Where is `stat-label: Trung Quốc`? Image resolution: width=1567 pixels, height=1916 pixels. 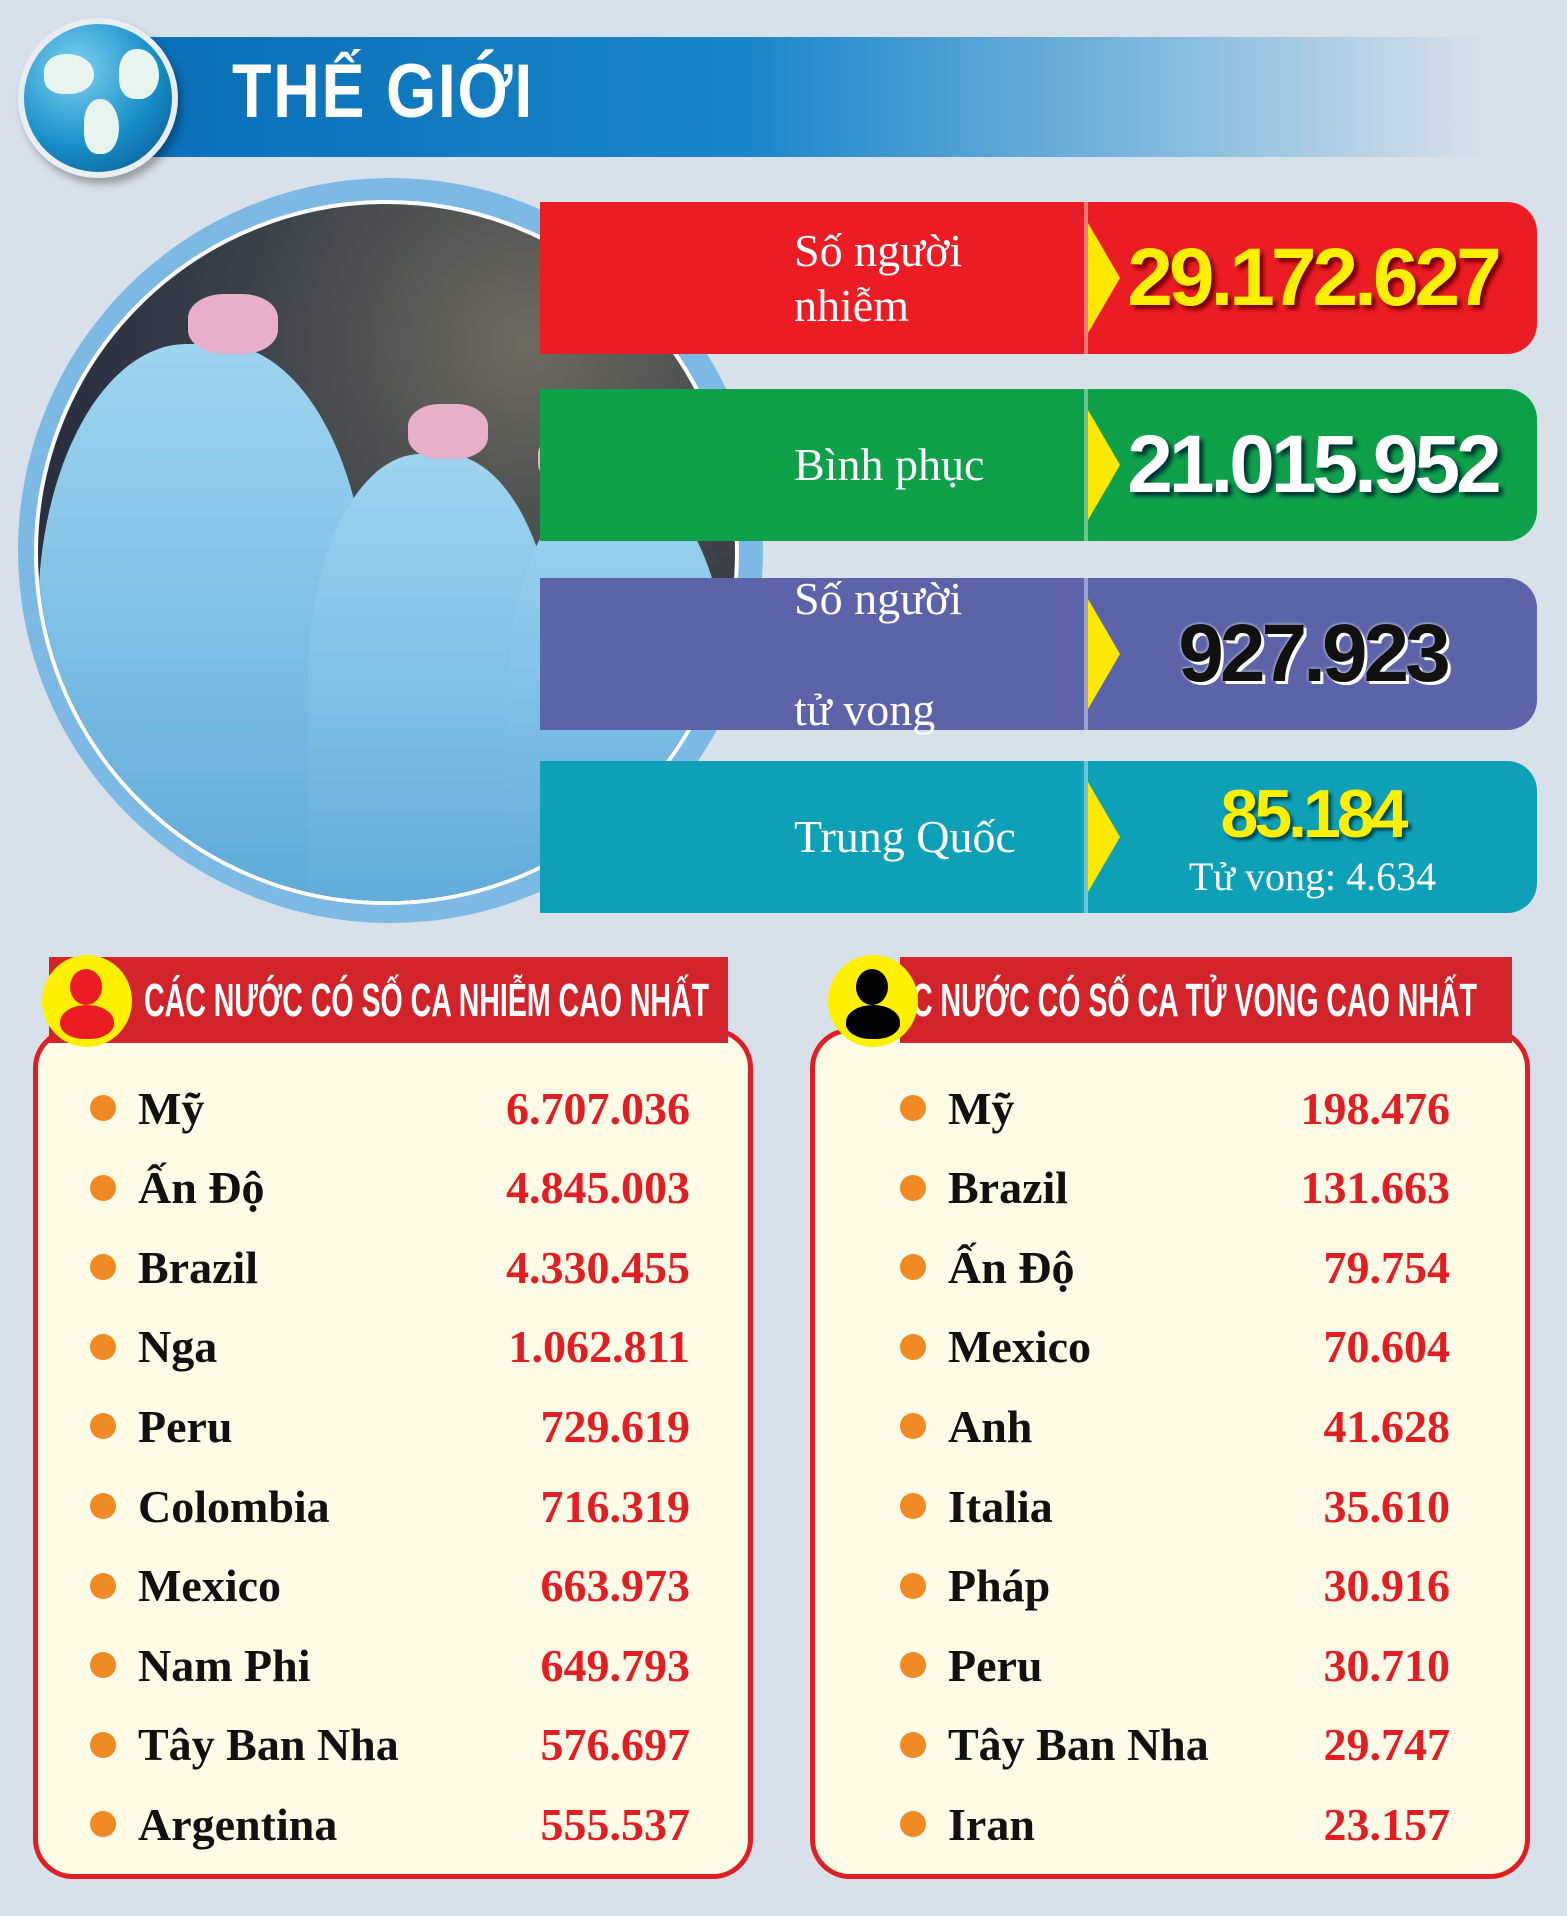
stat-label: Trung Quốc is located at coordinates (905, 837).